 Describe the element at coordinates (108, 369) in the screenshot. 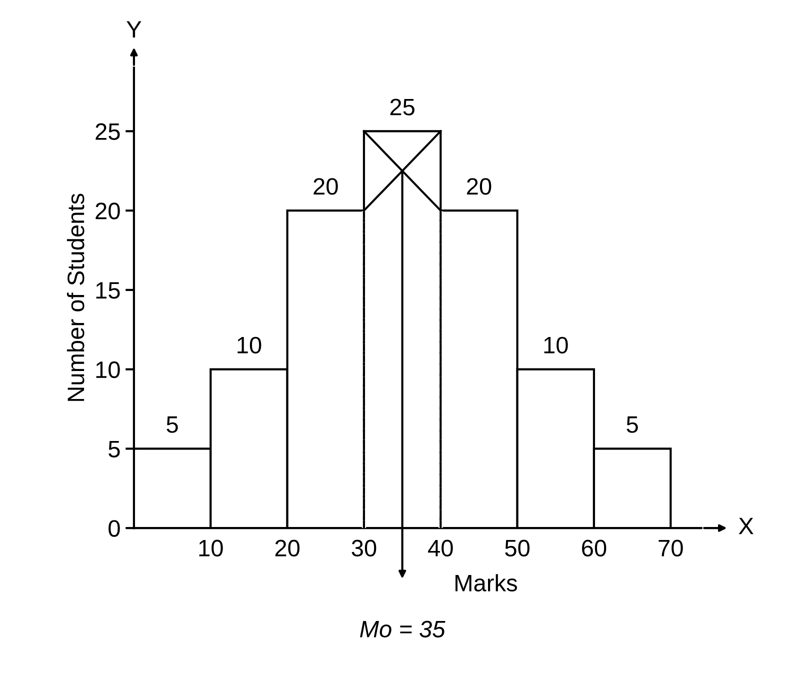

I see `y-tick-label: 10` at that location.